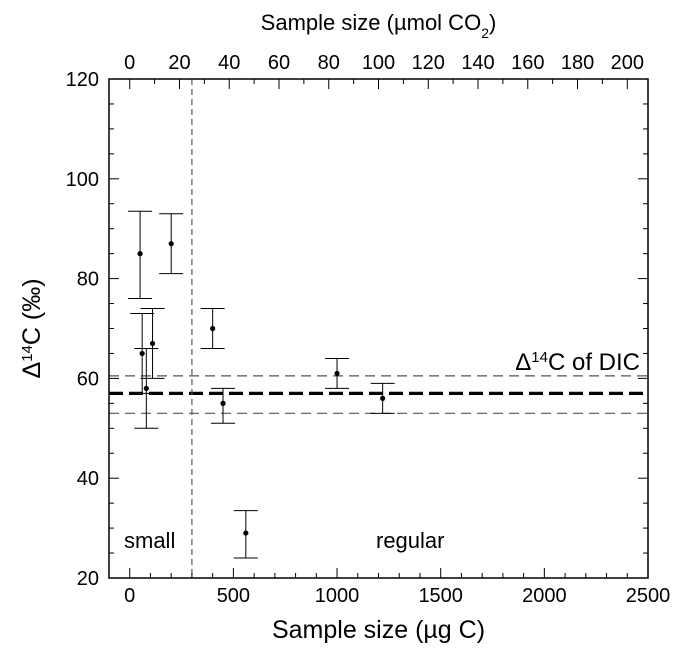 The width and height of the screenshot is (677, 652). Describe the element at coordinates (481, 630) in the screenshot. I see `x-axis-title-suffix: )` at that location.